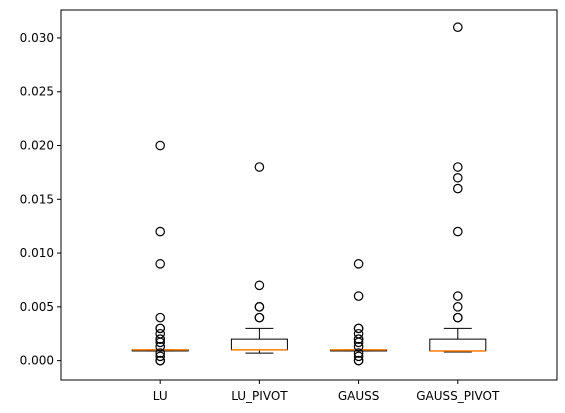 The height and width of the screenshot is (413, 565). What do you see at coordinates (326, 391) in the screenshot?
I see `x-axis: LU LU_PIVOT GAUSS GAUSS_PIVOT` at bounding box center [326, 391].